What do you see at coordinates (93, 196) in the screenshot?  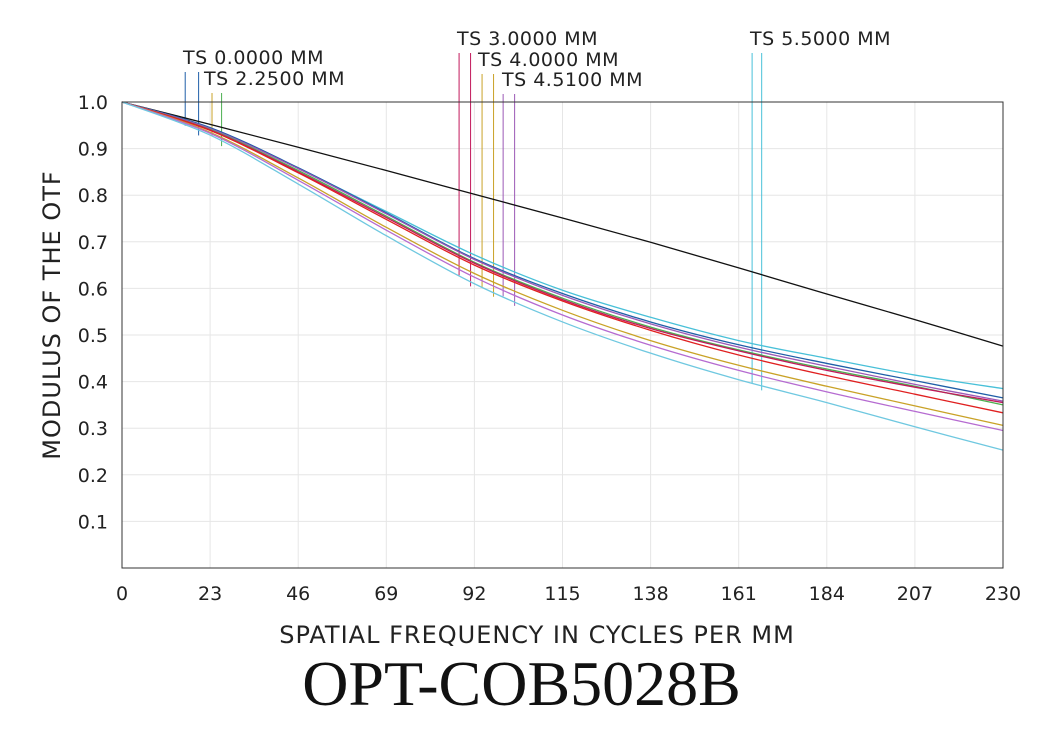 I see `y-tick-label: 0.8` at bounding box center [93, 196].